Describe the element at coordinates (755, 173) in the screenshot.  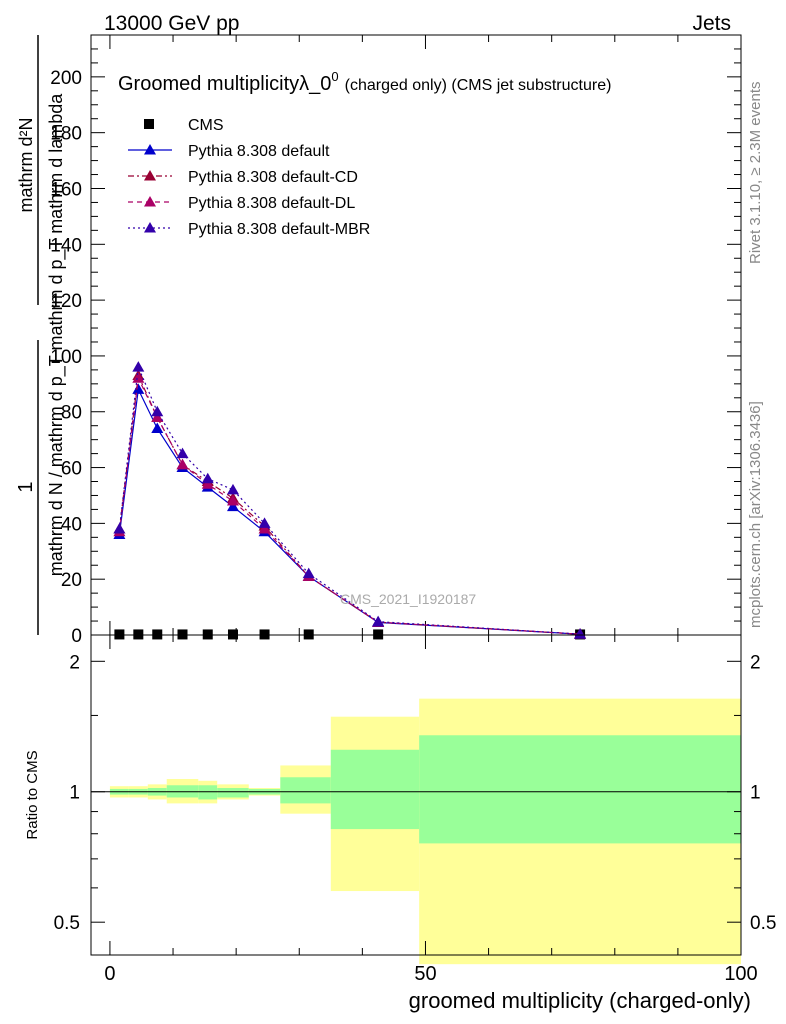
I see `rivet-label: Rivet 3.1.10, ≥ 2.3M events` at that location.